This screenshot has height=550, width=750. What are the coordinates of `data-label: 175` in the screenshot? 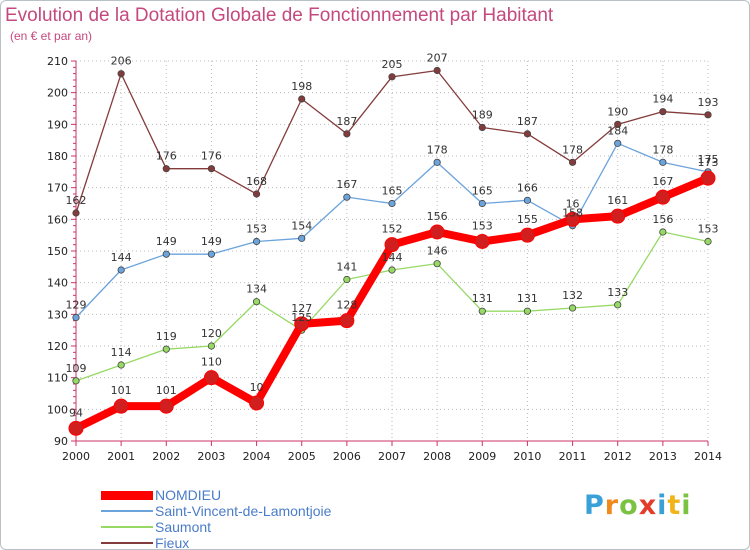 It's located at (708, 159).